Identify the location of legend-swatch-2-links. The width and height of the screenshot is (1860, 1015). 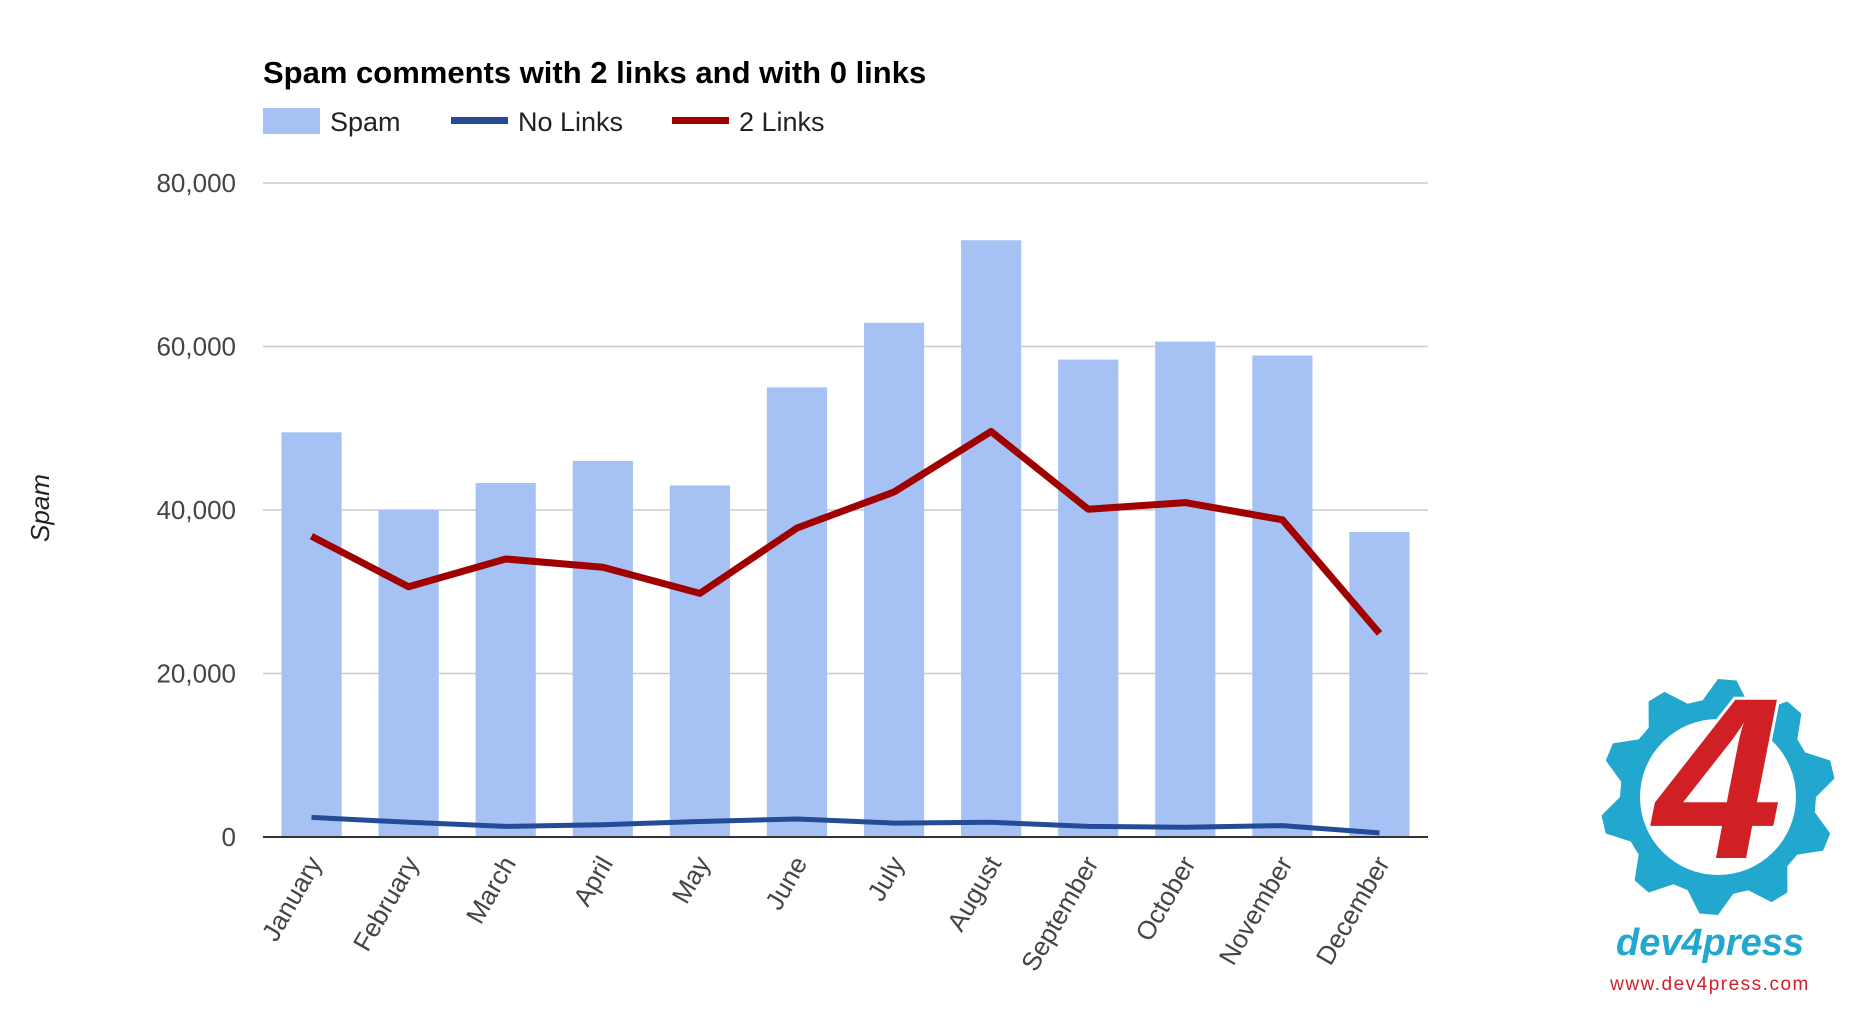
(700, 120).